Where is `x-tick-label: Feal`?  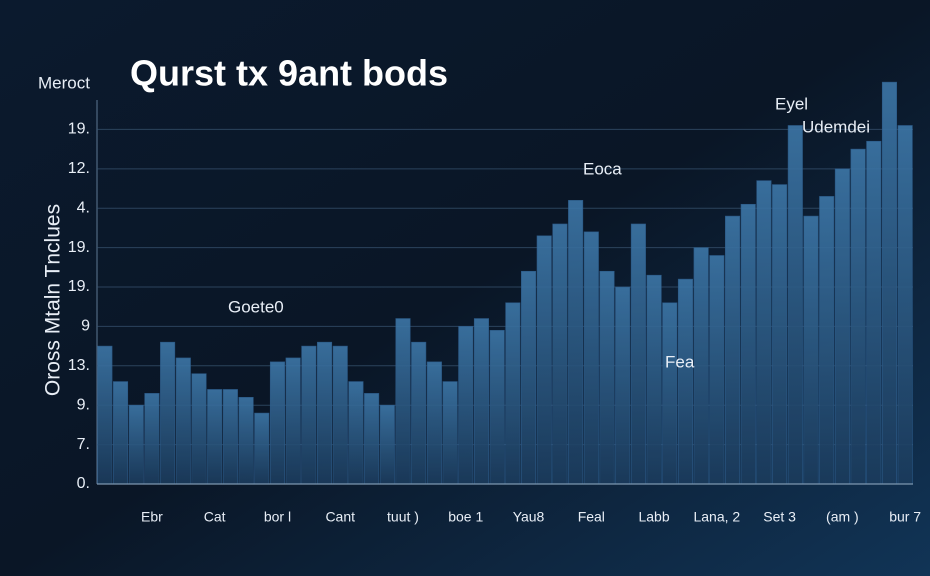 x-tick-label: Feal is located at coordinates (591, 517).